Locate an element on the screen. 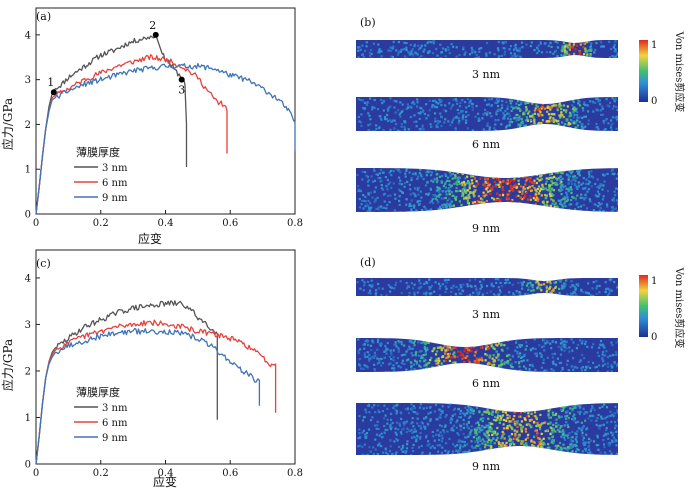  slab-9nm-b is located at coordinates (487, 190).